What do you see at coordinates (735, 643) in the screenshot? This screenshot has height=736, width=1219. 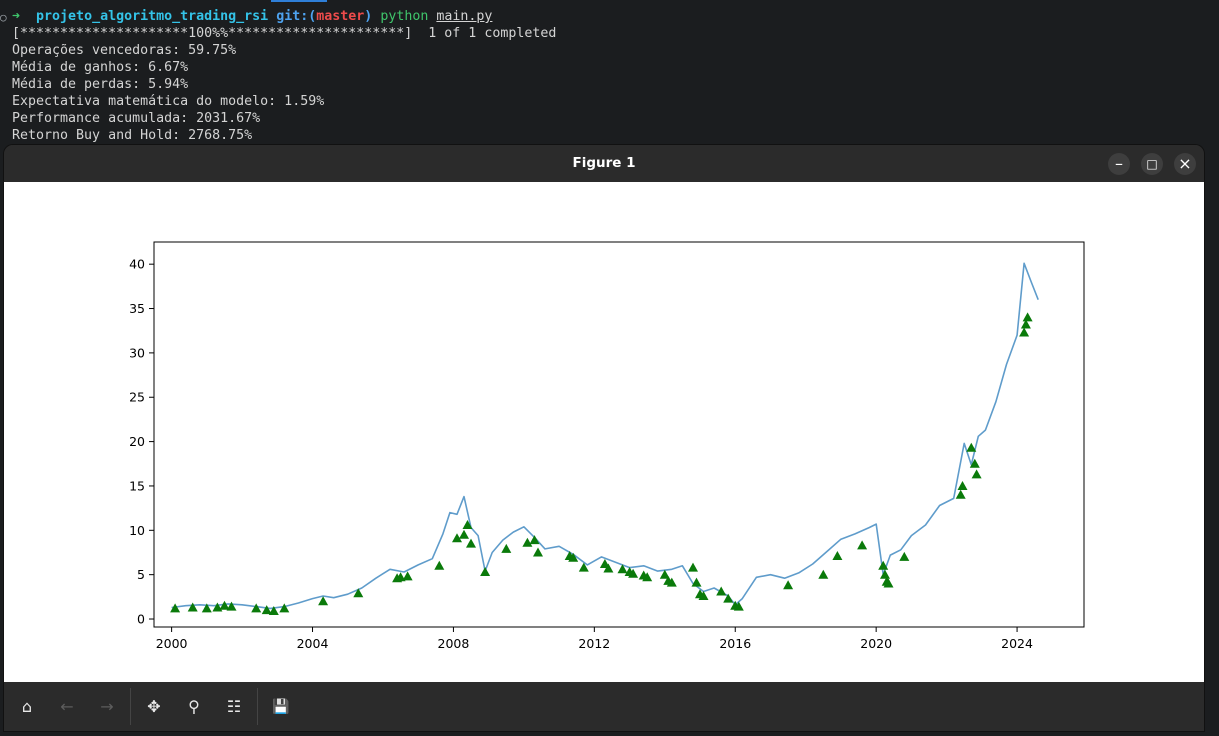 I see `x-tick-label: 2016` at bounding box center [735, 643].